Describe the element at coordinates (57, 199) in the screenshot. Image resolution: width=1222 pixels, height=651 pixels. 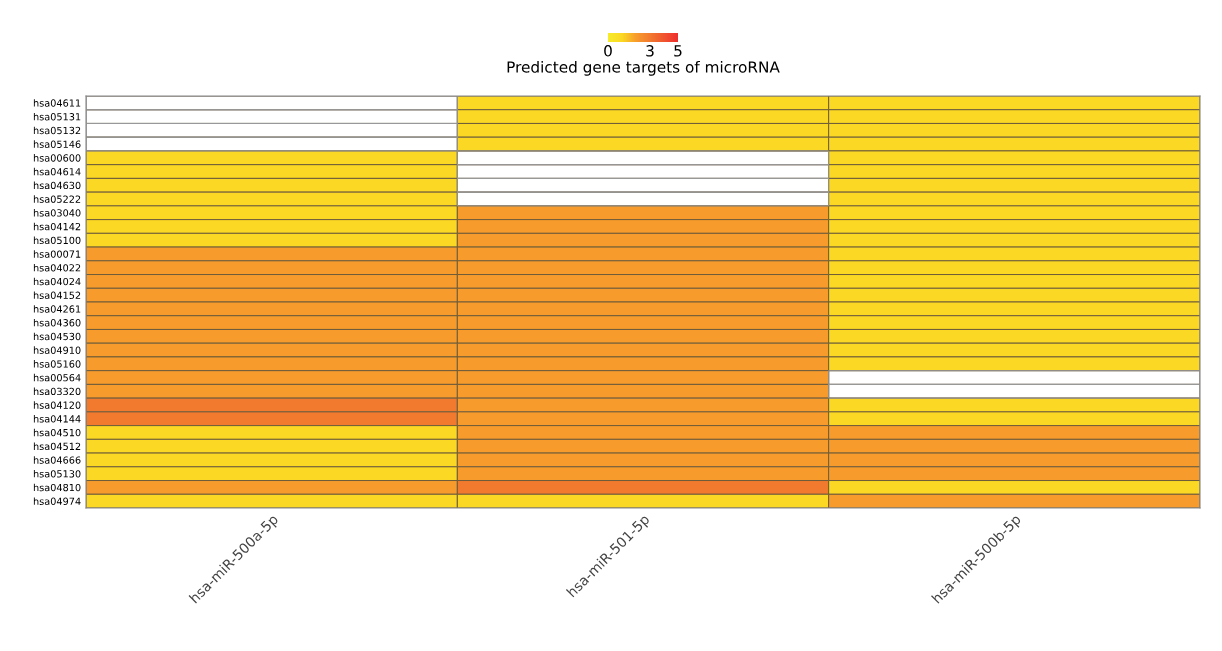
I see `y-tick-label: hsa05222` at that location.